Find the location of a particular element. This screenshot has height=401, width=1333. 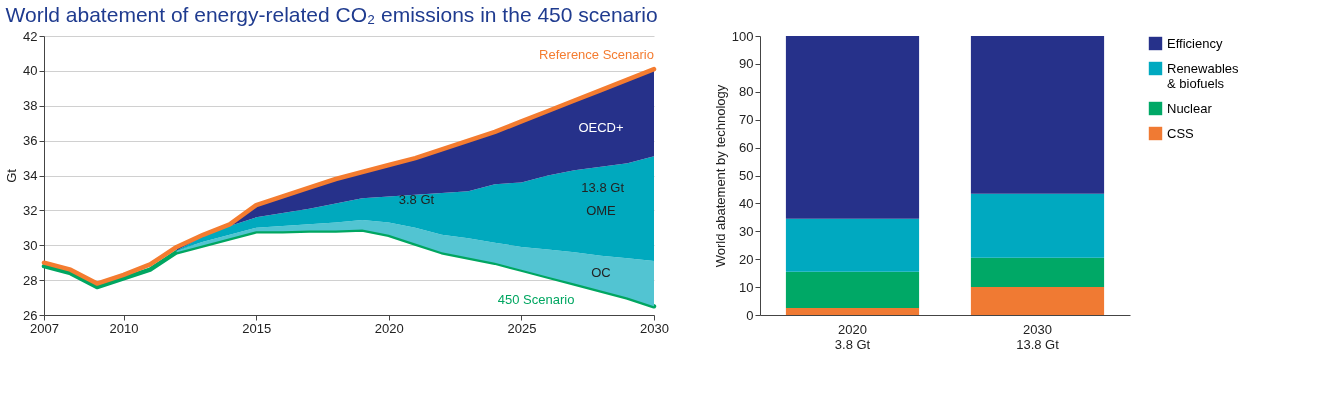

y-tick-label: 90 is located at coordinates (746, 64).